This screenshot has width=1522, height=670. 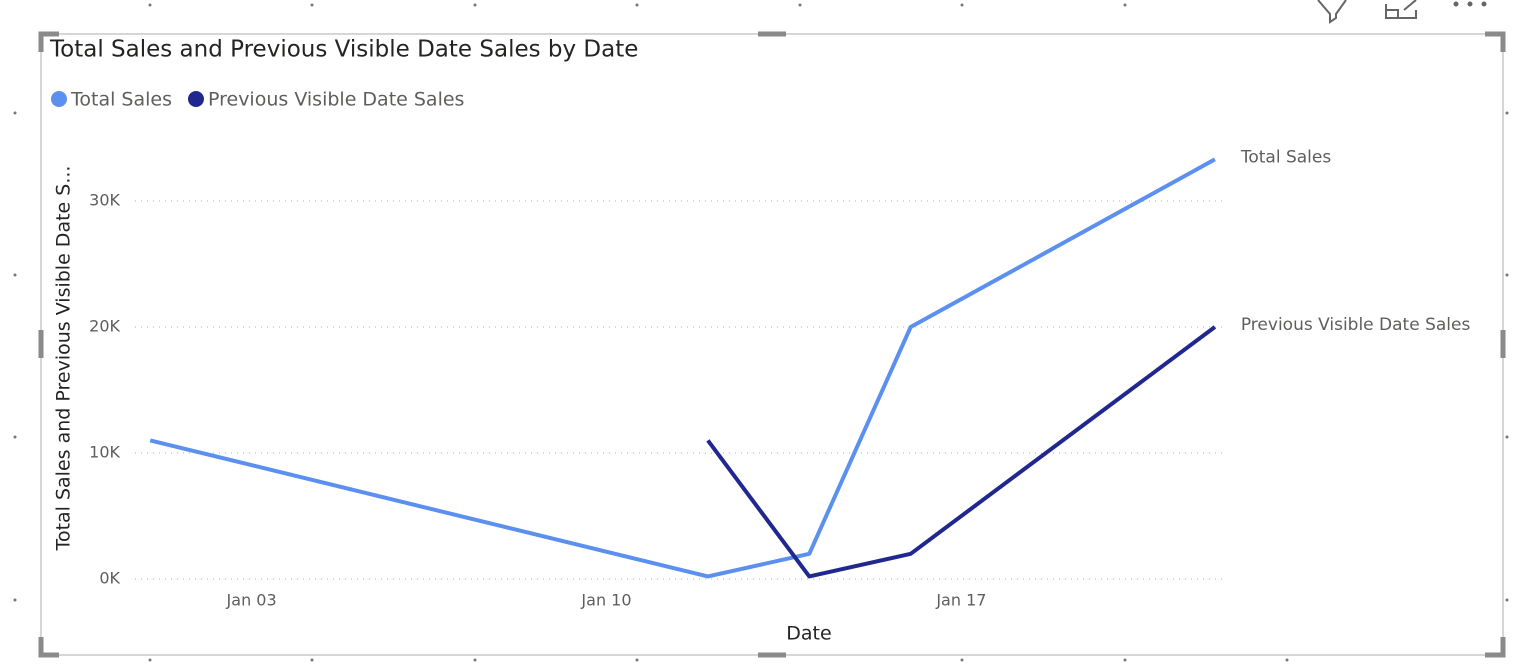 What do you see at coordinates (1356, 325) in the screenshot?
I see `series-end-label: Previous Visible Date Sales` at bounding box center [1356, 325].